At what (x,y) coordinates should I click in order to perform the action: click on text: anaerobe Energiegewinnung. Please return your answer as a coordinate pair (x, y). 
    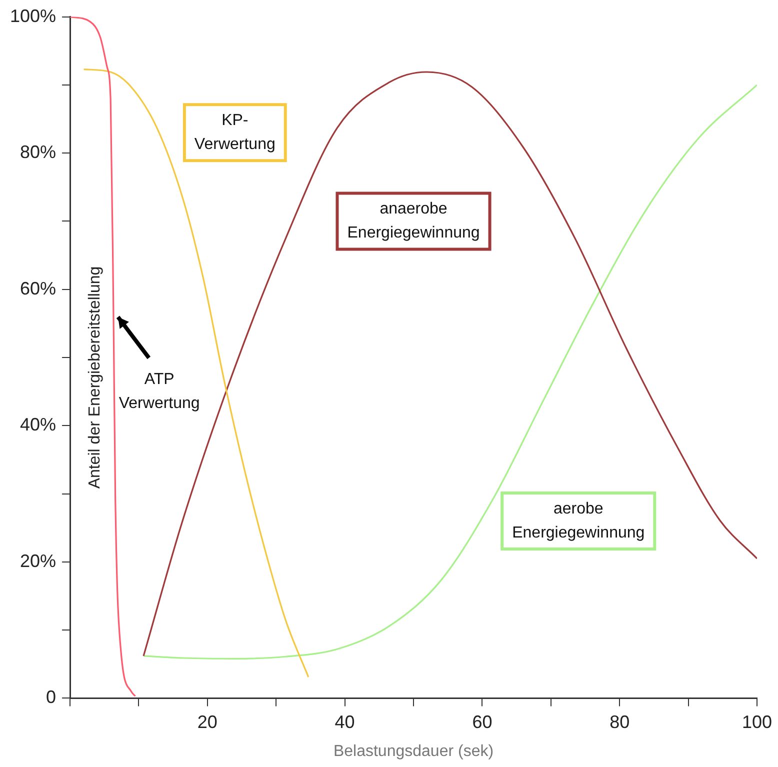
    Looking at the image, I should click on (413, 221).